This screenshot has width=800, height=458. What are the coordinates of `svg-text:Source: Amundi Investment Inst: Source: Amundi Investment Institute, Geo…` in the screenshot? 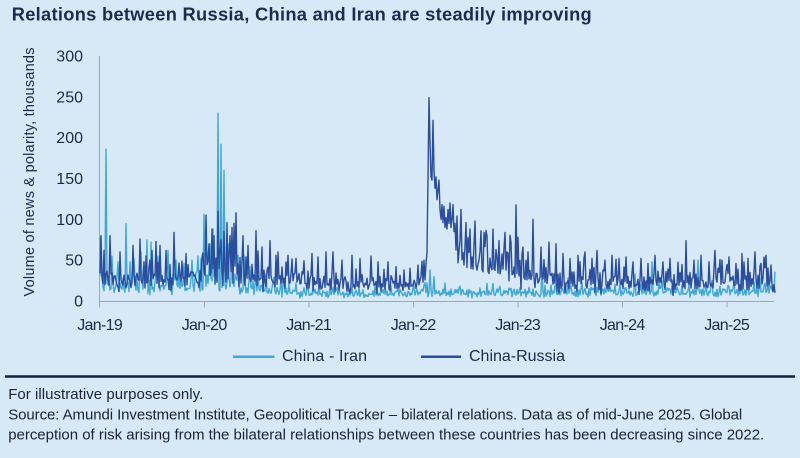 It's located at (375, 414).